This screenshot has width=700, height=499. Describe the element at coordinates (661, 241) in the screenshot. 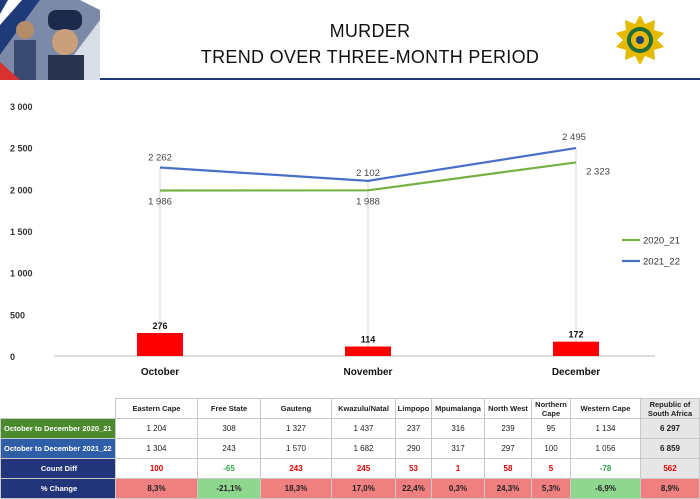

I see `legend-label: 2020_21` at that location.